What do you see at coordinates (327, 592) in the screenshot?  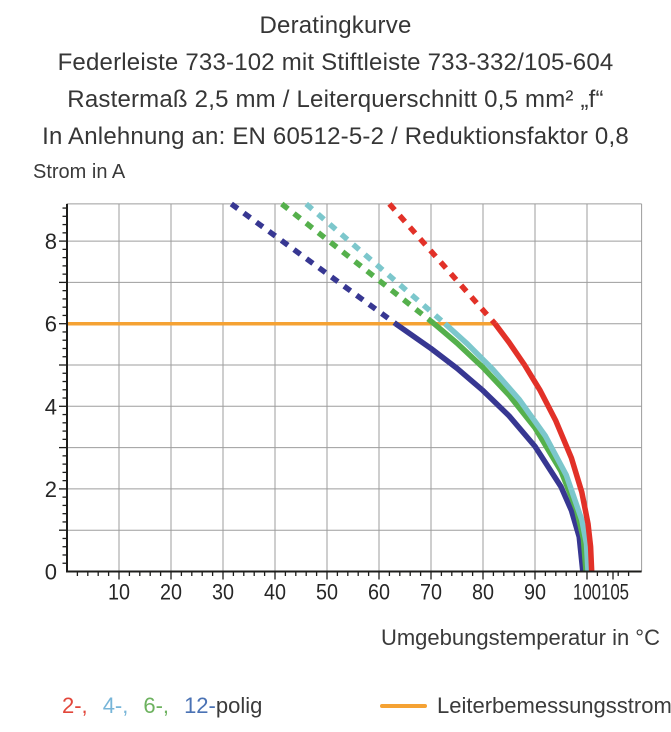 I see `x-tick-label: 50` at bounding box center [327, 592].